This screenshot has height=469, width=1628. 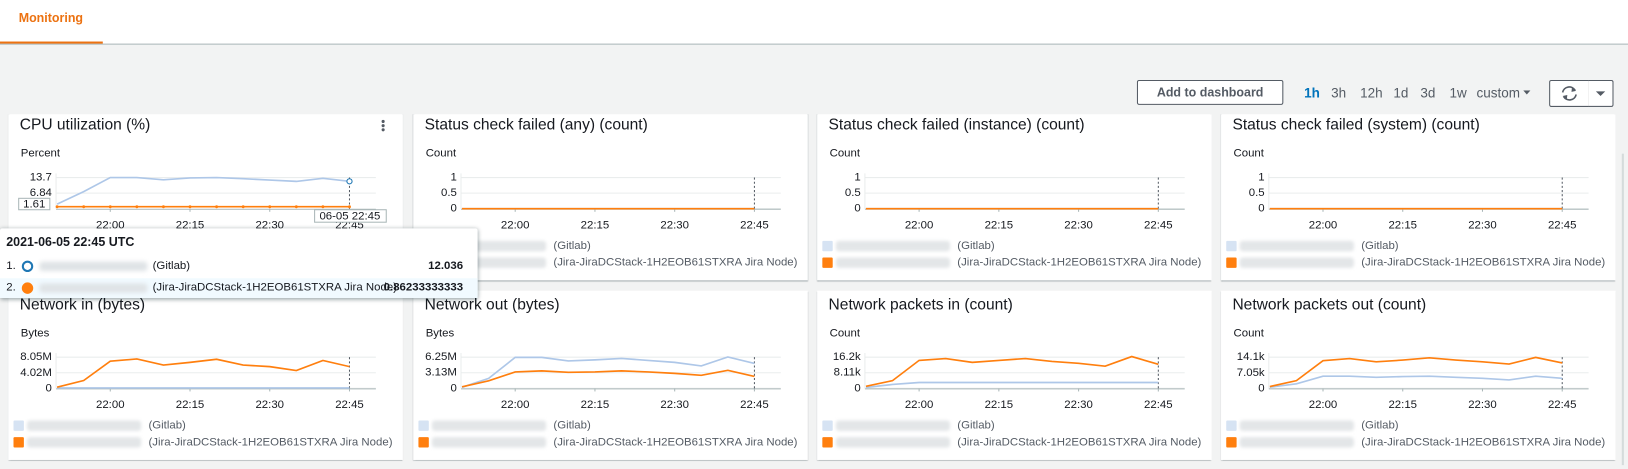 What do you see at coordinates (1458, 93) in the screenshot?
I see `time-range: 1w` at bounding box center [1458, 93].